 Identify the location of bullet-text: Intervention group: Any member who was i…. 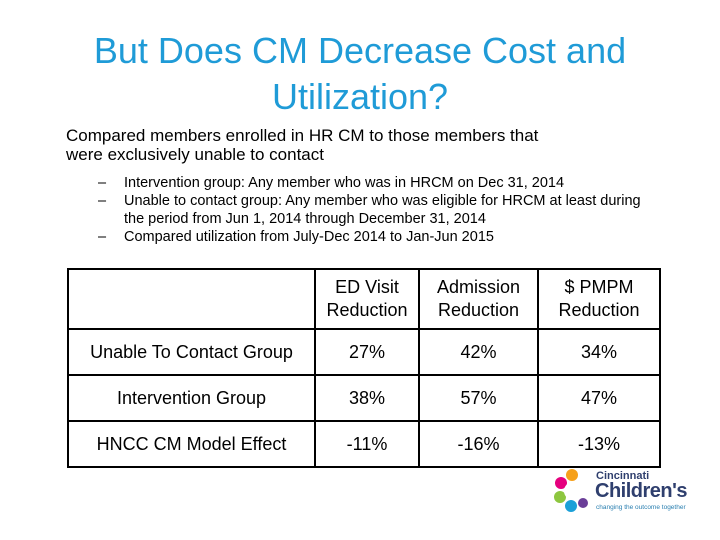
(344, 183).